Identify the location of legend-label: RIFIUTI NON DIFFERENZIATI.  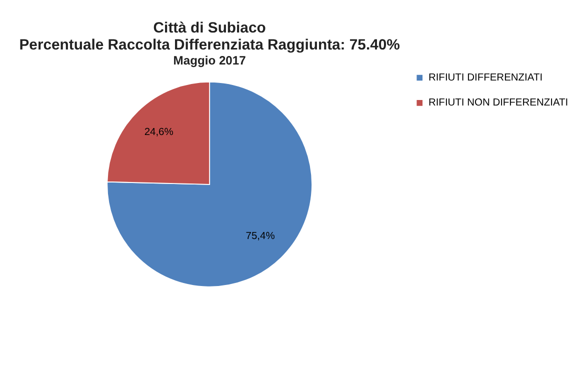
(498, 103).